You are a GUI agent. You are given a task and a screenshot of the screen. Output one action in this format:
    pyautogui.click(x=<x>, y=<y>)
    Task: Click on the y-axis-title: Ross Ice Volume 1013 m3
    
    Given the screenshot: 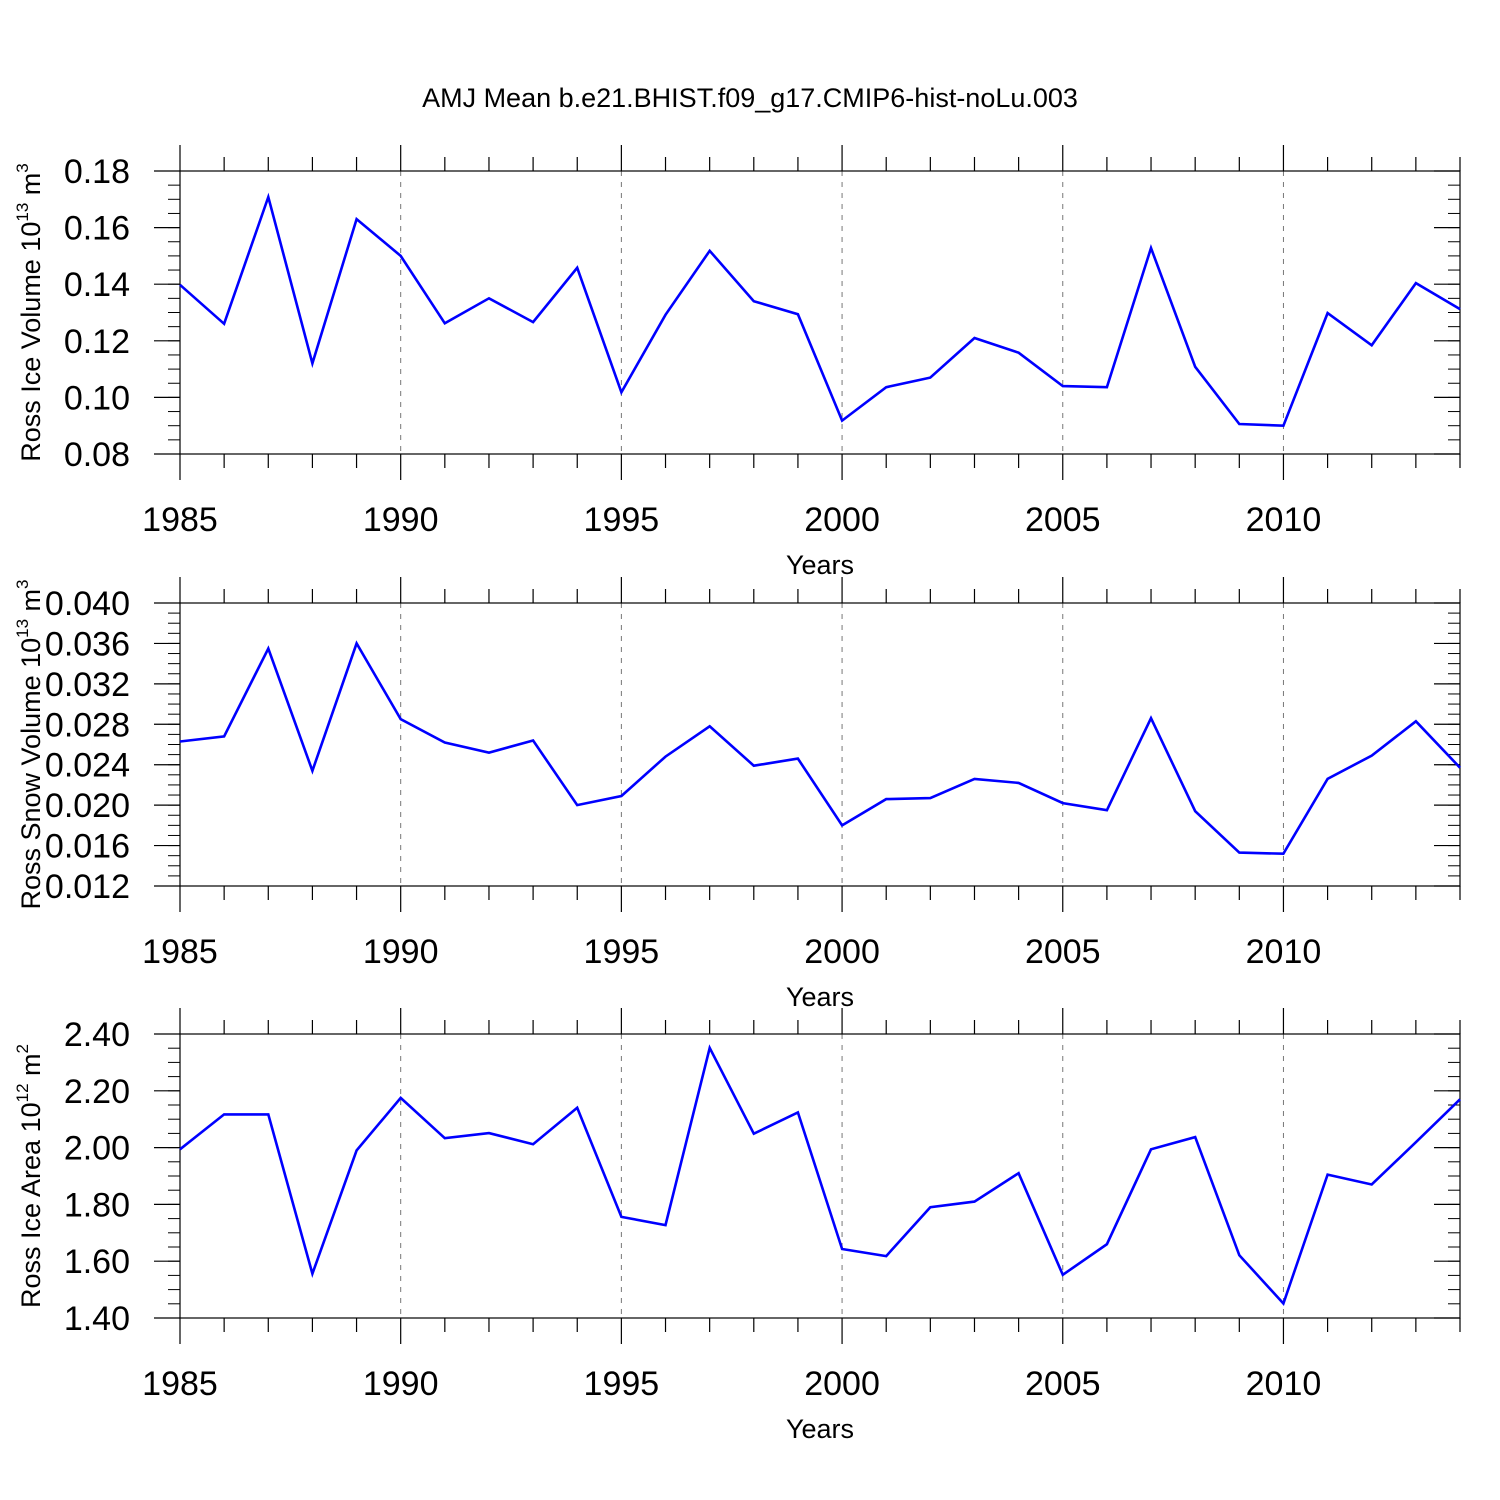 What is the action you would take?
    pyautogui.click(x=29, y=312)
    